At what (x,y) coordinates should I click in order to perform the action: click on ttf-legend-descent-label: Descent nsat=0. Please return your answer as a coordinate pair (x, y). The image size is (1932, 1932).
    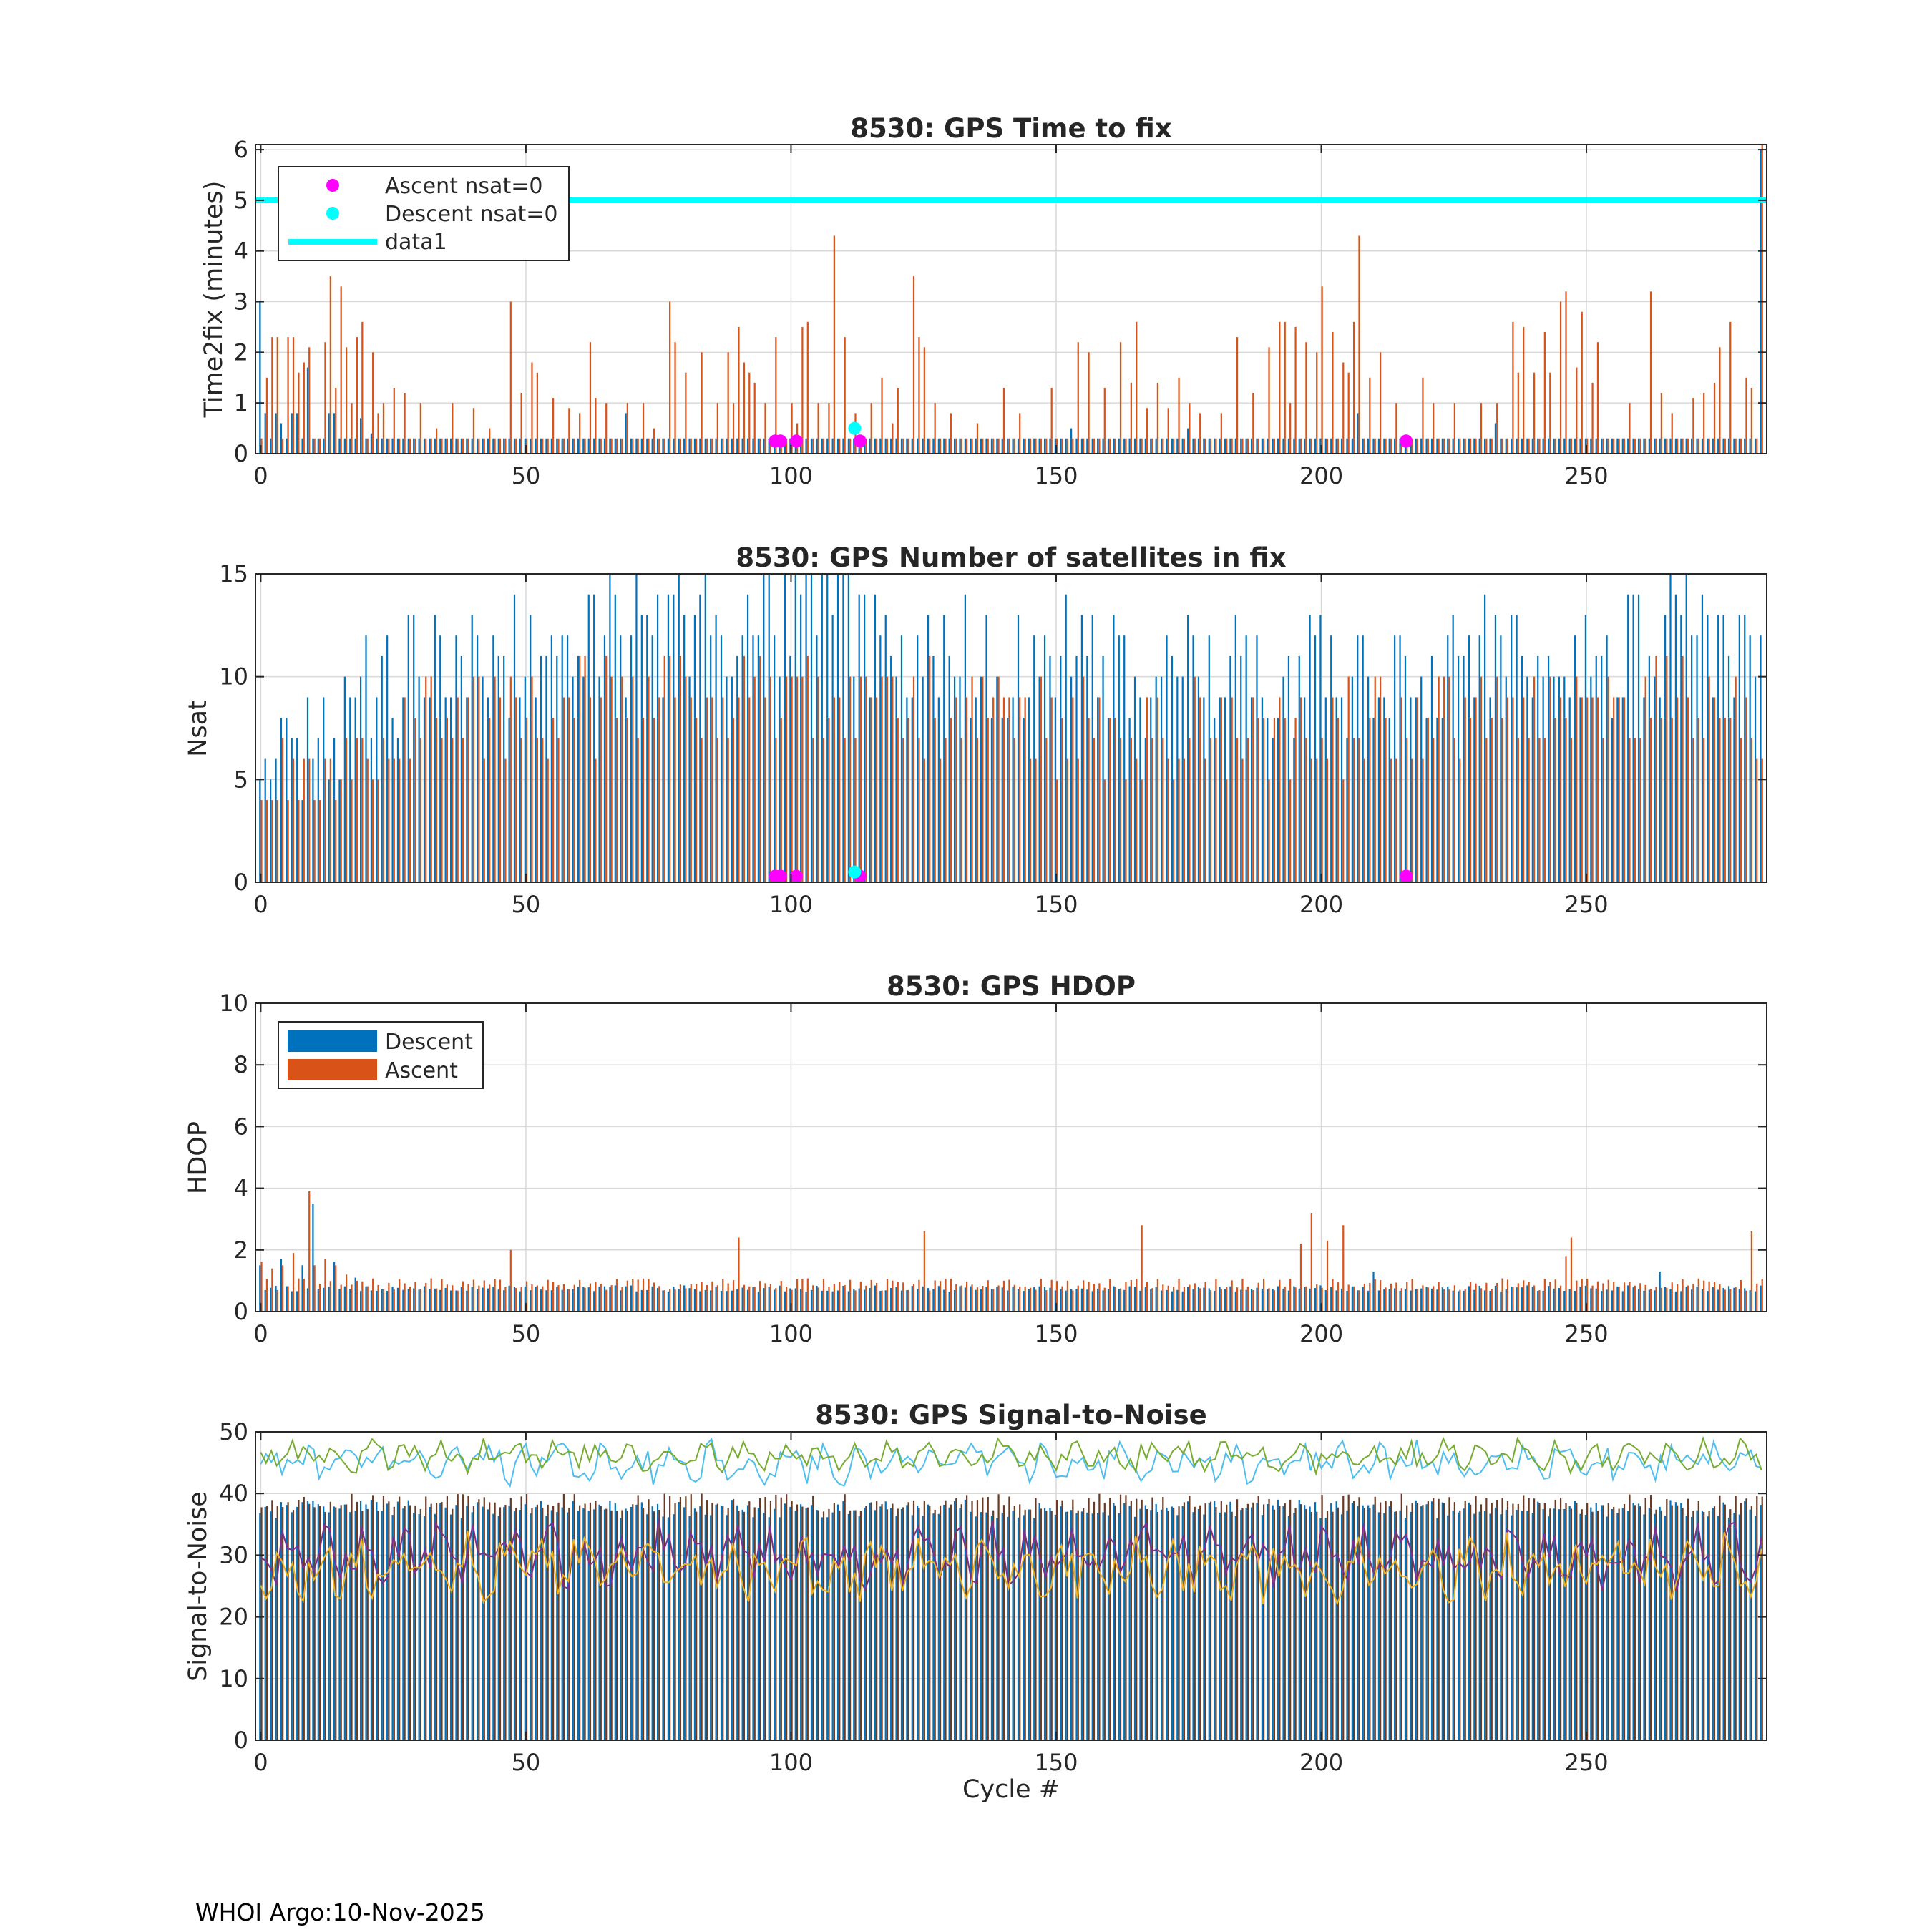
    Looking at the image, I should click on (471, 214).